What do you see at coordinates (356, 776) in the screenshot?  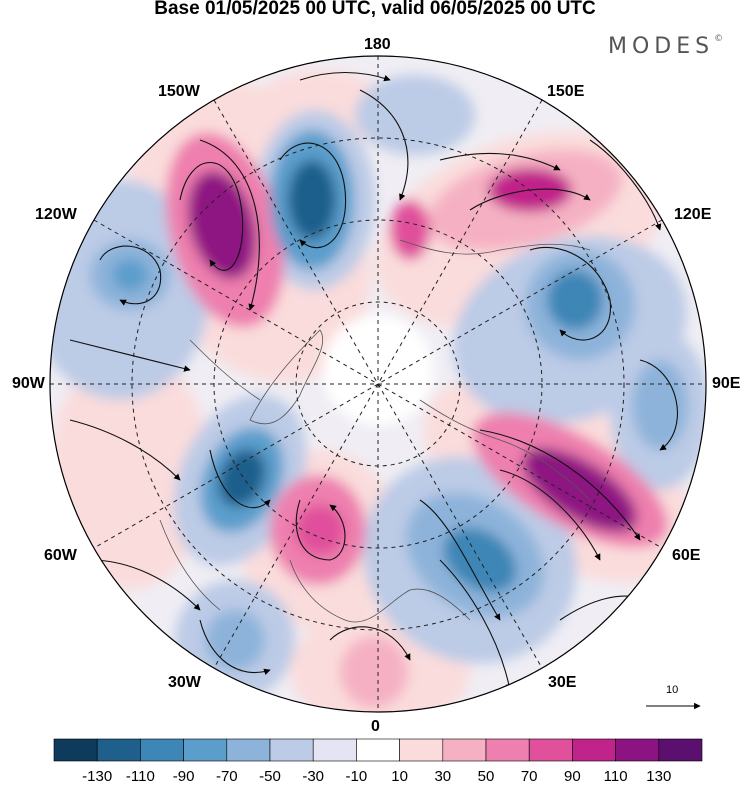 I see `colorbar-tick-label: -10` at bounding box center [356, 776].